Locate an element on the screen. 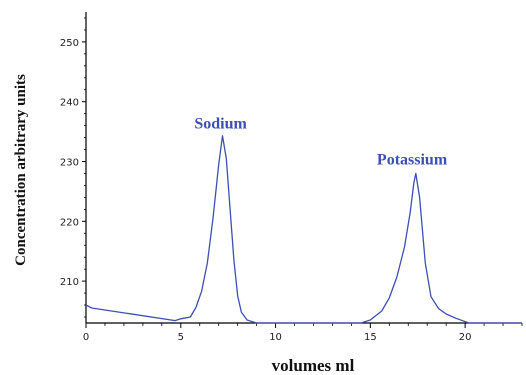  x-tick-label: 15 is located at coordinates (370, 337).